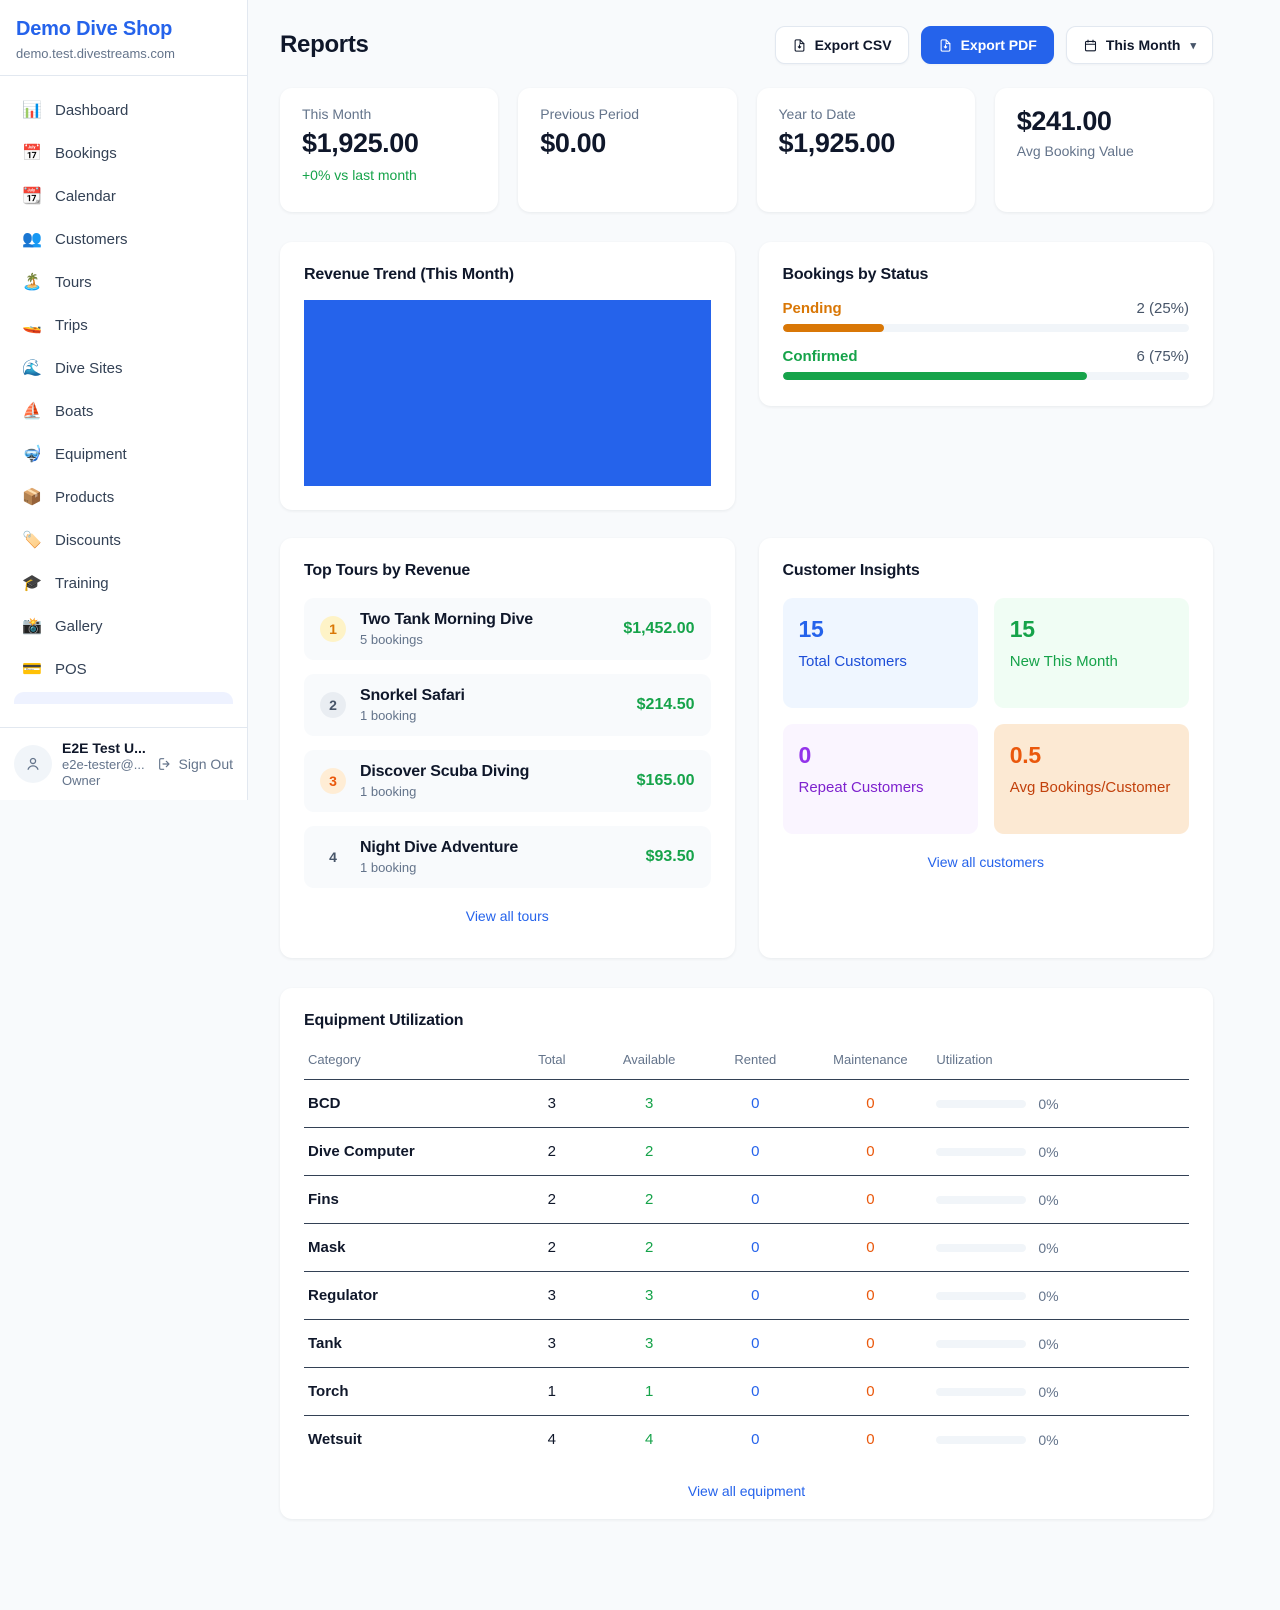 This screenshot has width=1280, height=1610. What do you see at coordinates (123, 698) in the screenshot?
I see `sidebar-item-reports-partial` at bounding box center [123, 698].